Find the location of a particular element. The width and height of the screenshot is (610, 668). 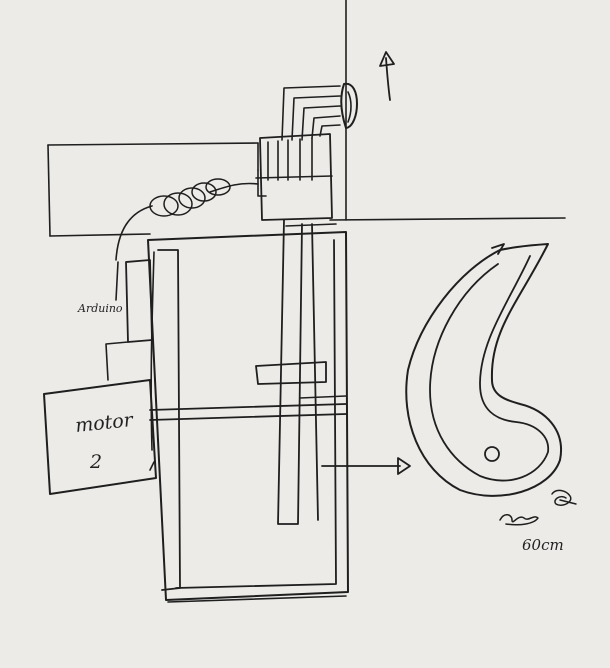

motor-number-label: 2 is located at coordinates (95, 462).